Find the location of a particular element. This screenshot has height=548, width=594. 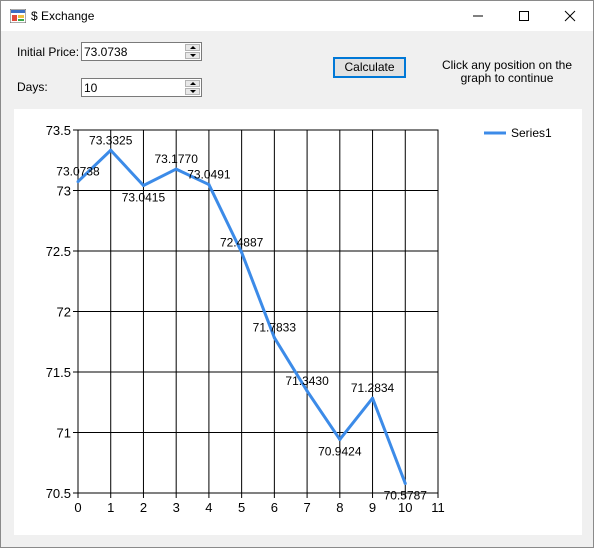

y-tick-label: 71 is located at coordinates (64, 433).